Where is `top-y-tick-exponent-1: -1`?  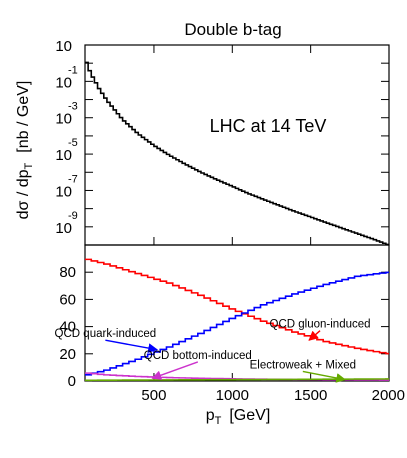 top-y-tick-exponent-1: -1 is located at coordinates (73, 70).